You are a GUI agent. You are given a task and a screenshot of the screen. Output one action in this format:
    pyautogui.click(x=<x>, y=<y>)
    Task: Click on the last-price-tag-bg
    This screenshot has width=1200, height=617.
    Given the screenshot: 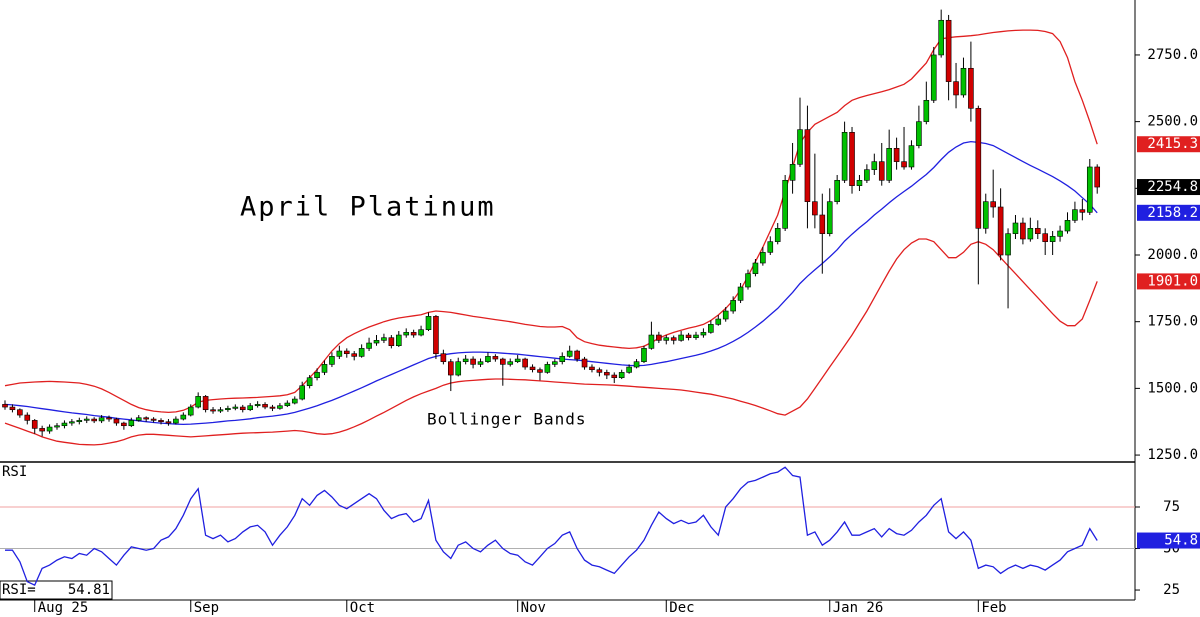 What is the action you would take?
    pyautogui.click(x=1168, y=187)
    